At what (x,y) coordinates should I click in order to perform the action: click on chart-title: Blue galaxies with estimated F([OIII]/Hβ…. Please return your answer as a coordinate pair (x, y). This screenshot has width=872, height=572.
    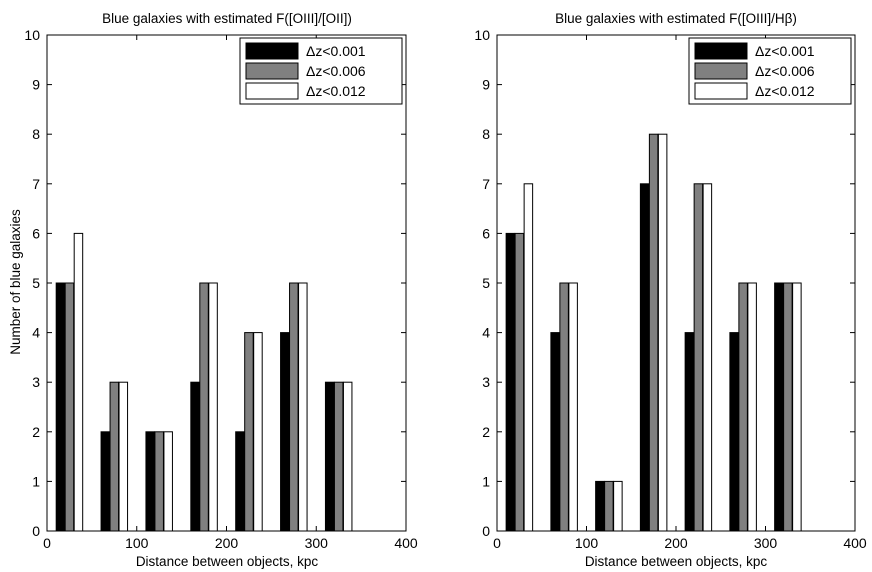
    Looking at the image, I should click on (676, 18).